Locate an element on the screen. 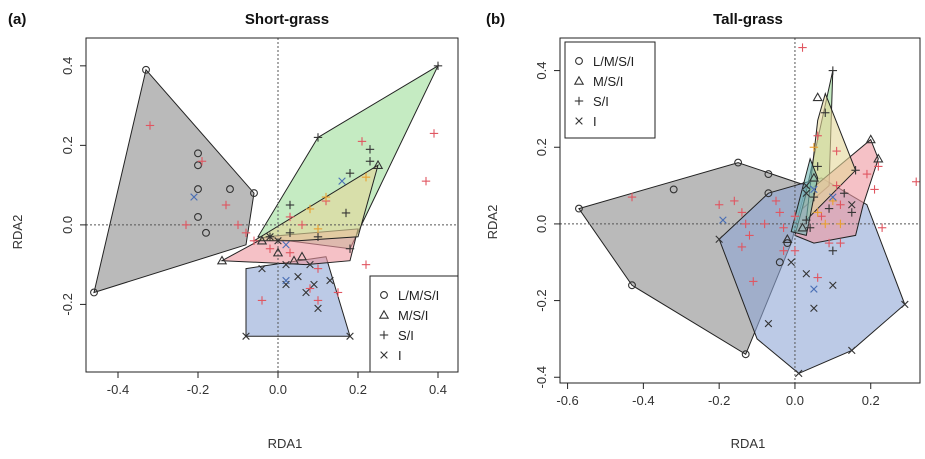  legend-entry: M/S/I is located at coordinates (598, 81).